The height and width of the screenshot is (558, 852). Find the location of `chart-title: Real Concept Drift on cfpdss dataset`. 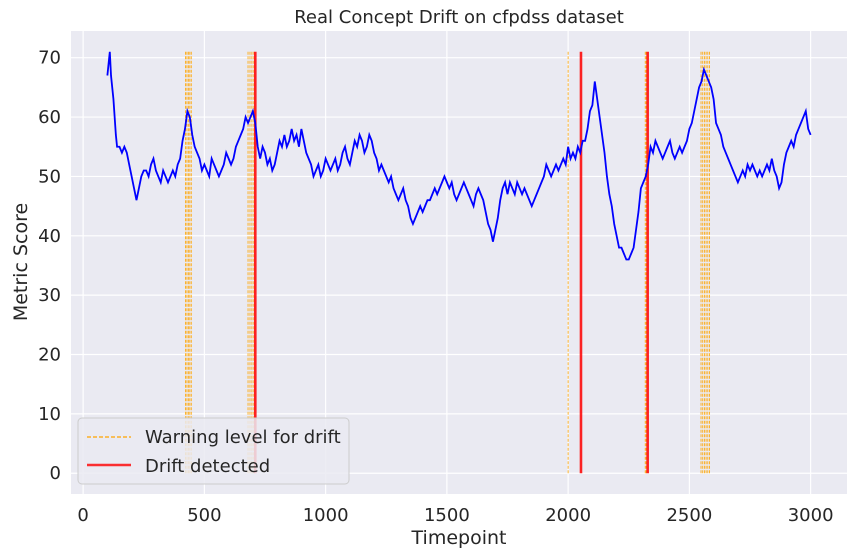

chart-title: Real Concept Drift on cfpdss dataset is located at coordinates (459, 17).